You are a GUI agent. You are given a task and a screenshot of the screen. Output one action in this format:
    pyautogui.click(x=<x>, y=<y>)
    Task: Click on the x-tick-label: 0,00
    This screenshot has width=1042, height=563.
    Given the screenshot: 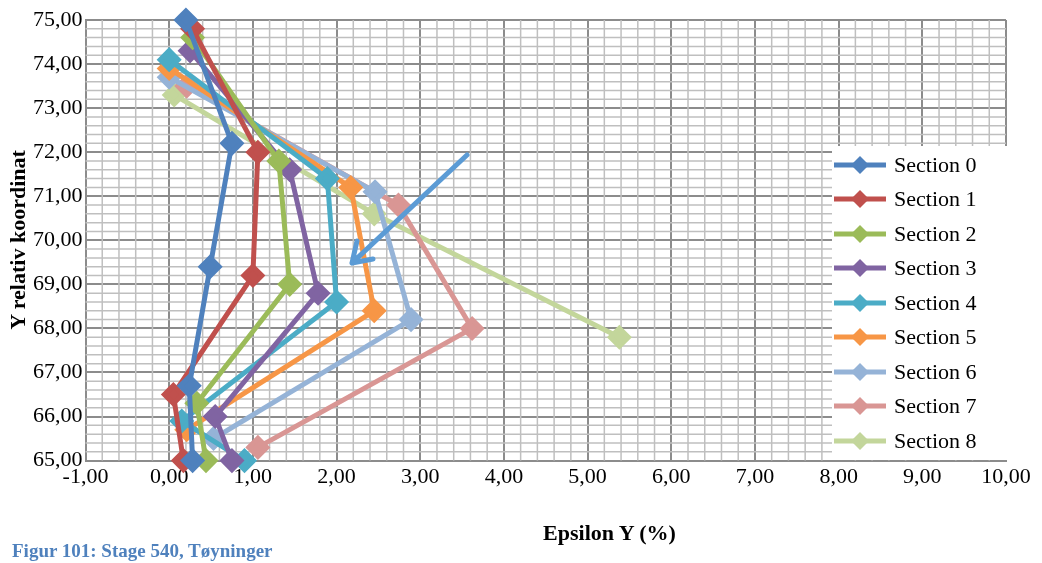 What is the action you would take?
    pyautogui.click(x=169, y=475)
    